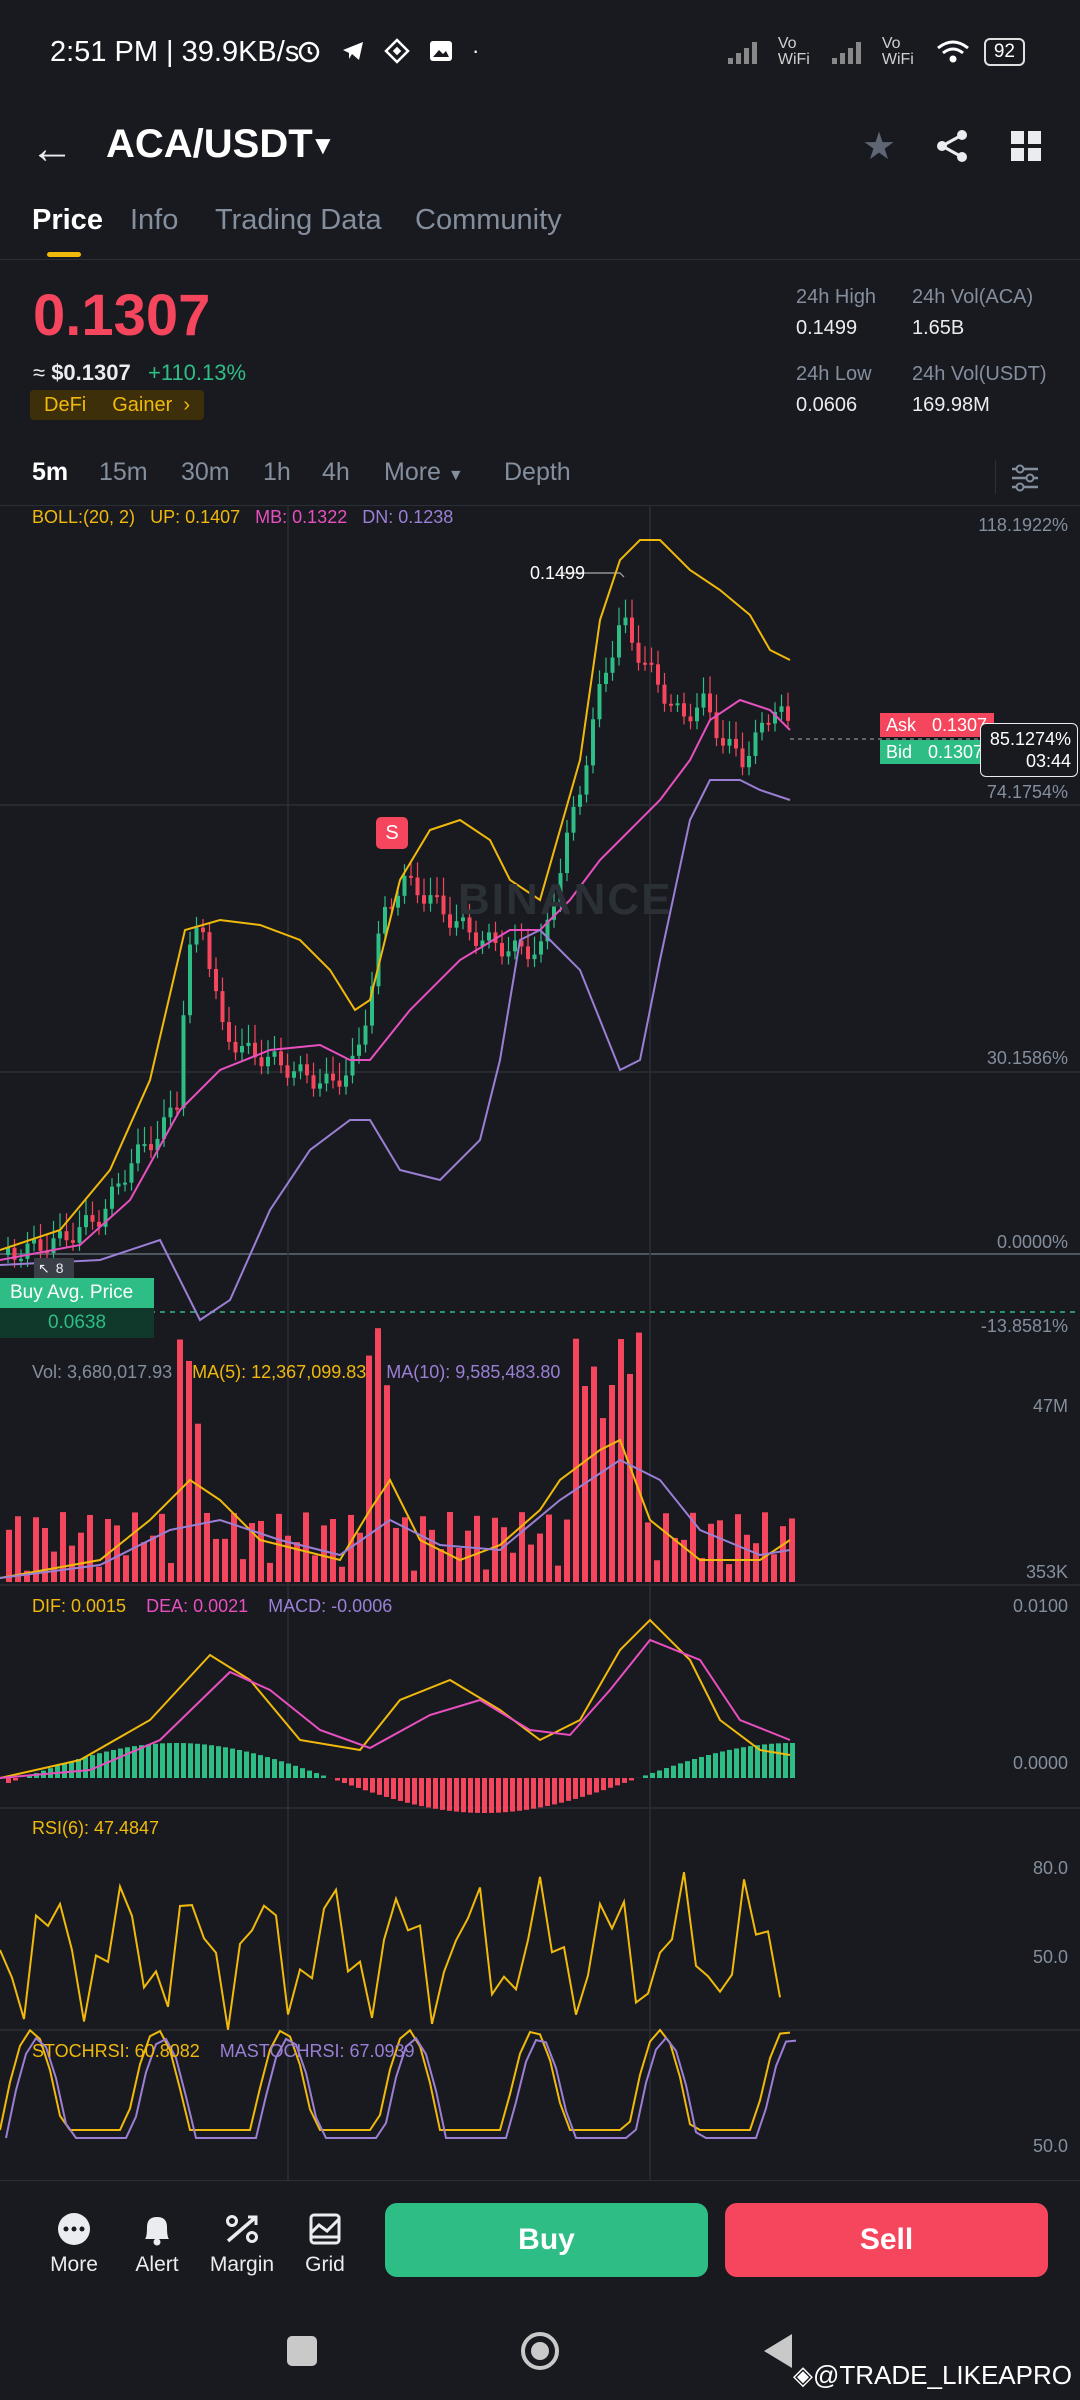 This screenshot has height=2400, width=1080. Describe the element at coordinates (123, 472) in the screenshot. I see `interval-15m: 15m` at that location.